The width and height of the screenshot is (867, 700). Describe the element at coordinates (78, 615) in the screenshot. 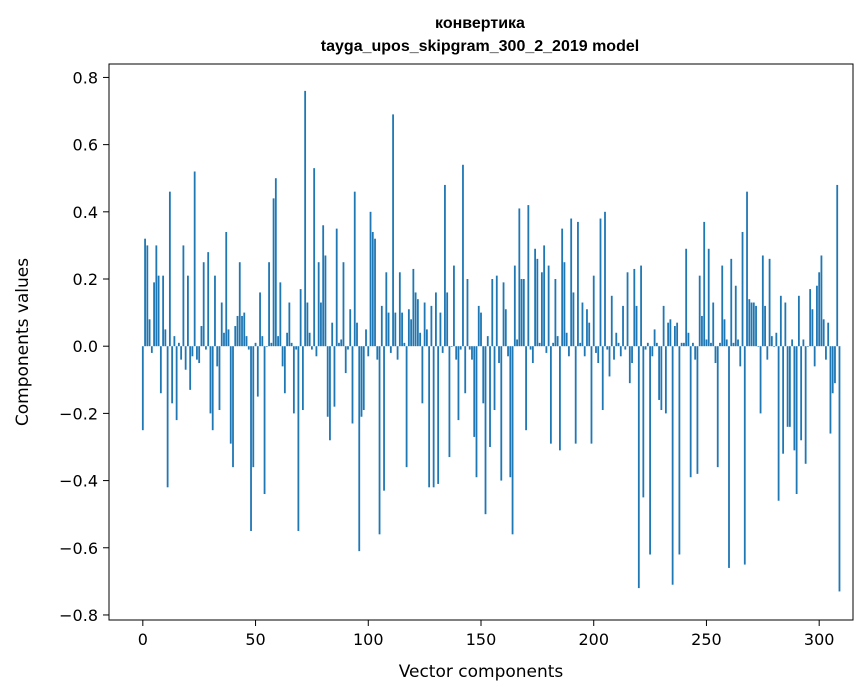

I see `y-tick-label: −0.8` at that location.